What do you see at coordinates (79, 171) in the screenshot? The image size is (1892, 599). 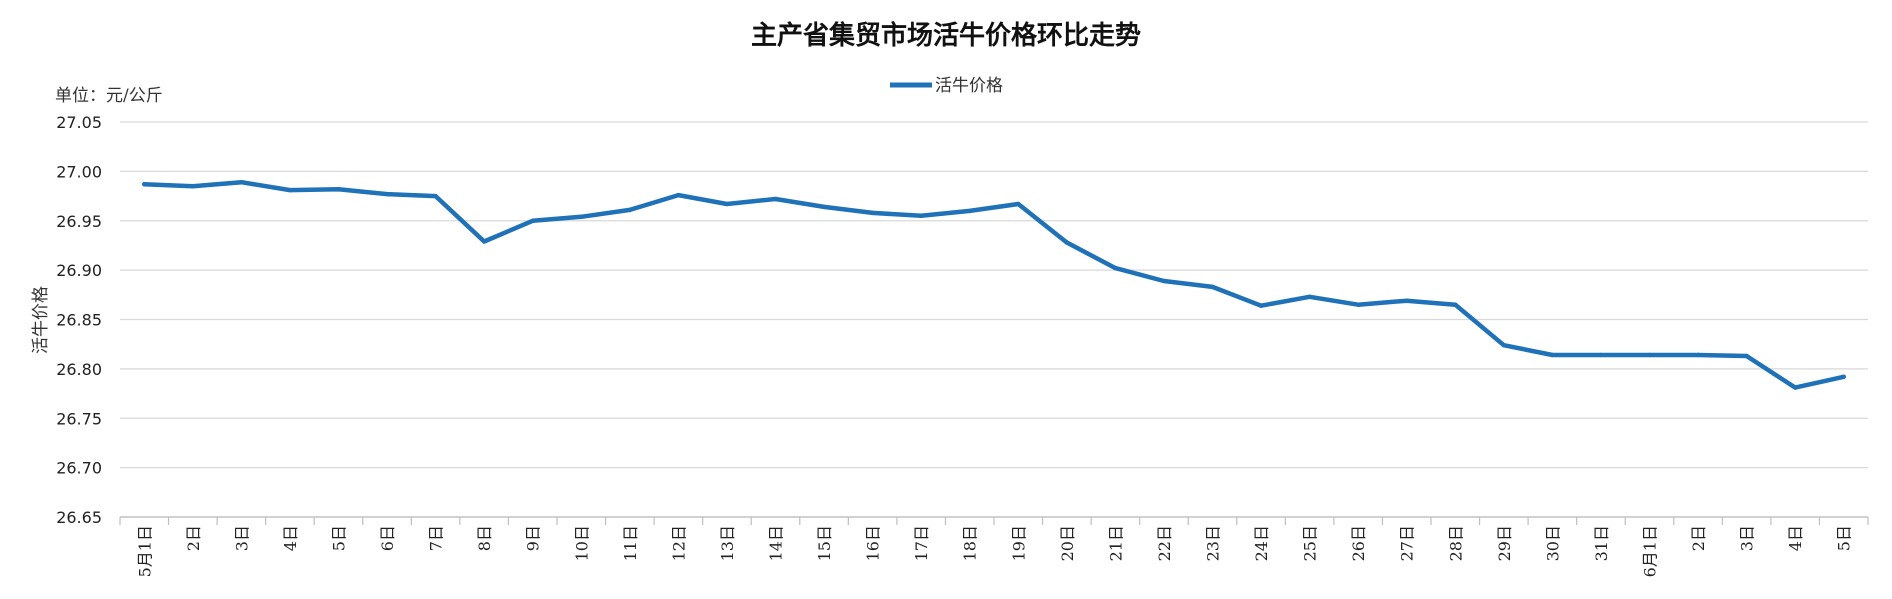 I see `y-tick-label: 27.00` at bounding box center [79, 171].